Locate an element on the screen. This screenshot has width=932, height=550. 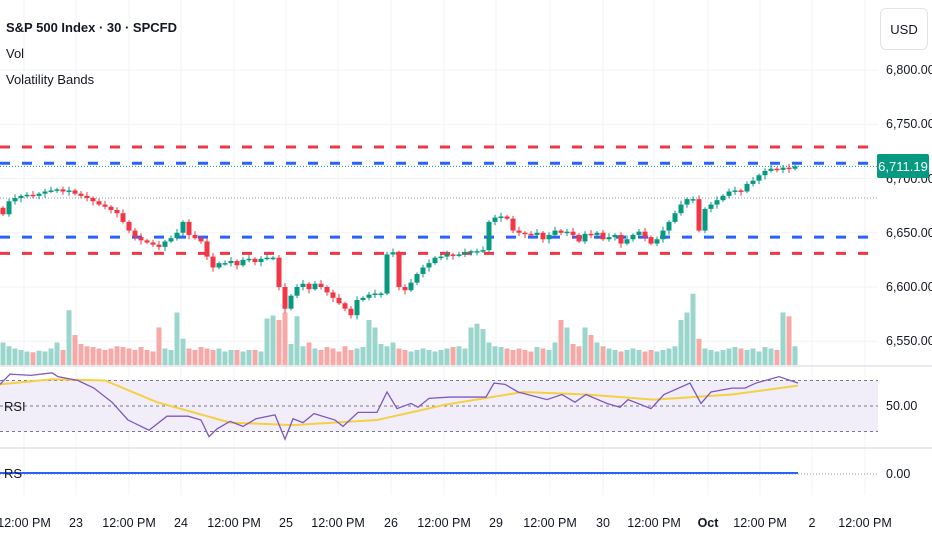
time-axis-label: Oct is located at coordinates (708, 523).